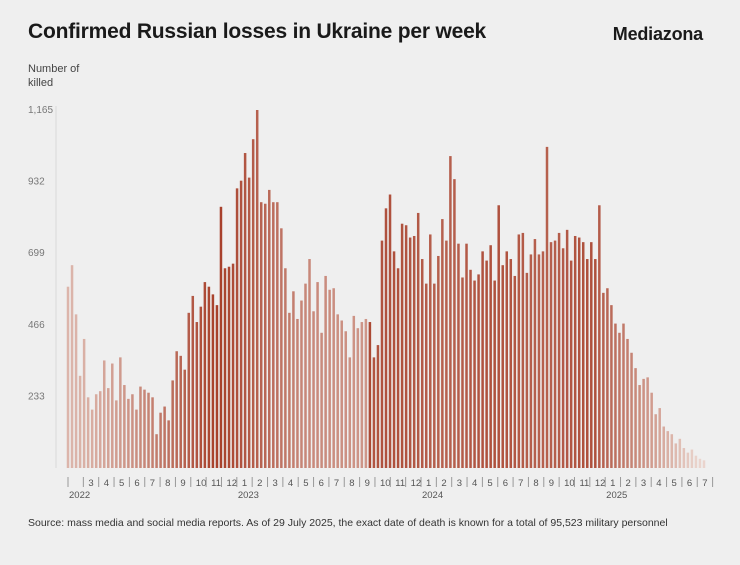 This screenshot has width=740, height=565. Describe the element at coordinates (569, 483) in the screenshot. I see `month-label: 10` at that location.